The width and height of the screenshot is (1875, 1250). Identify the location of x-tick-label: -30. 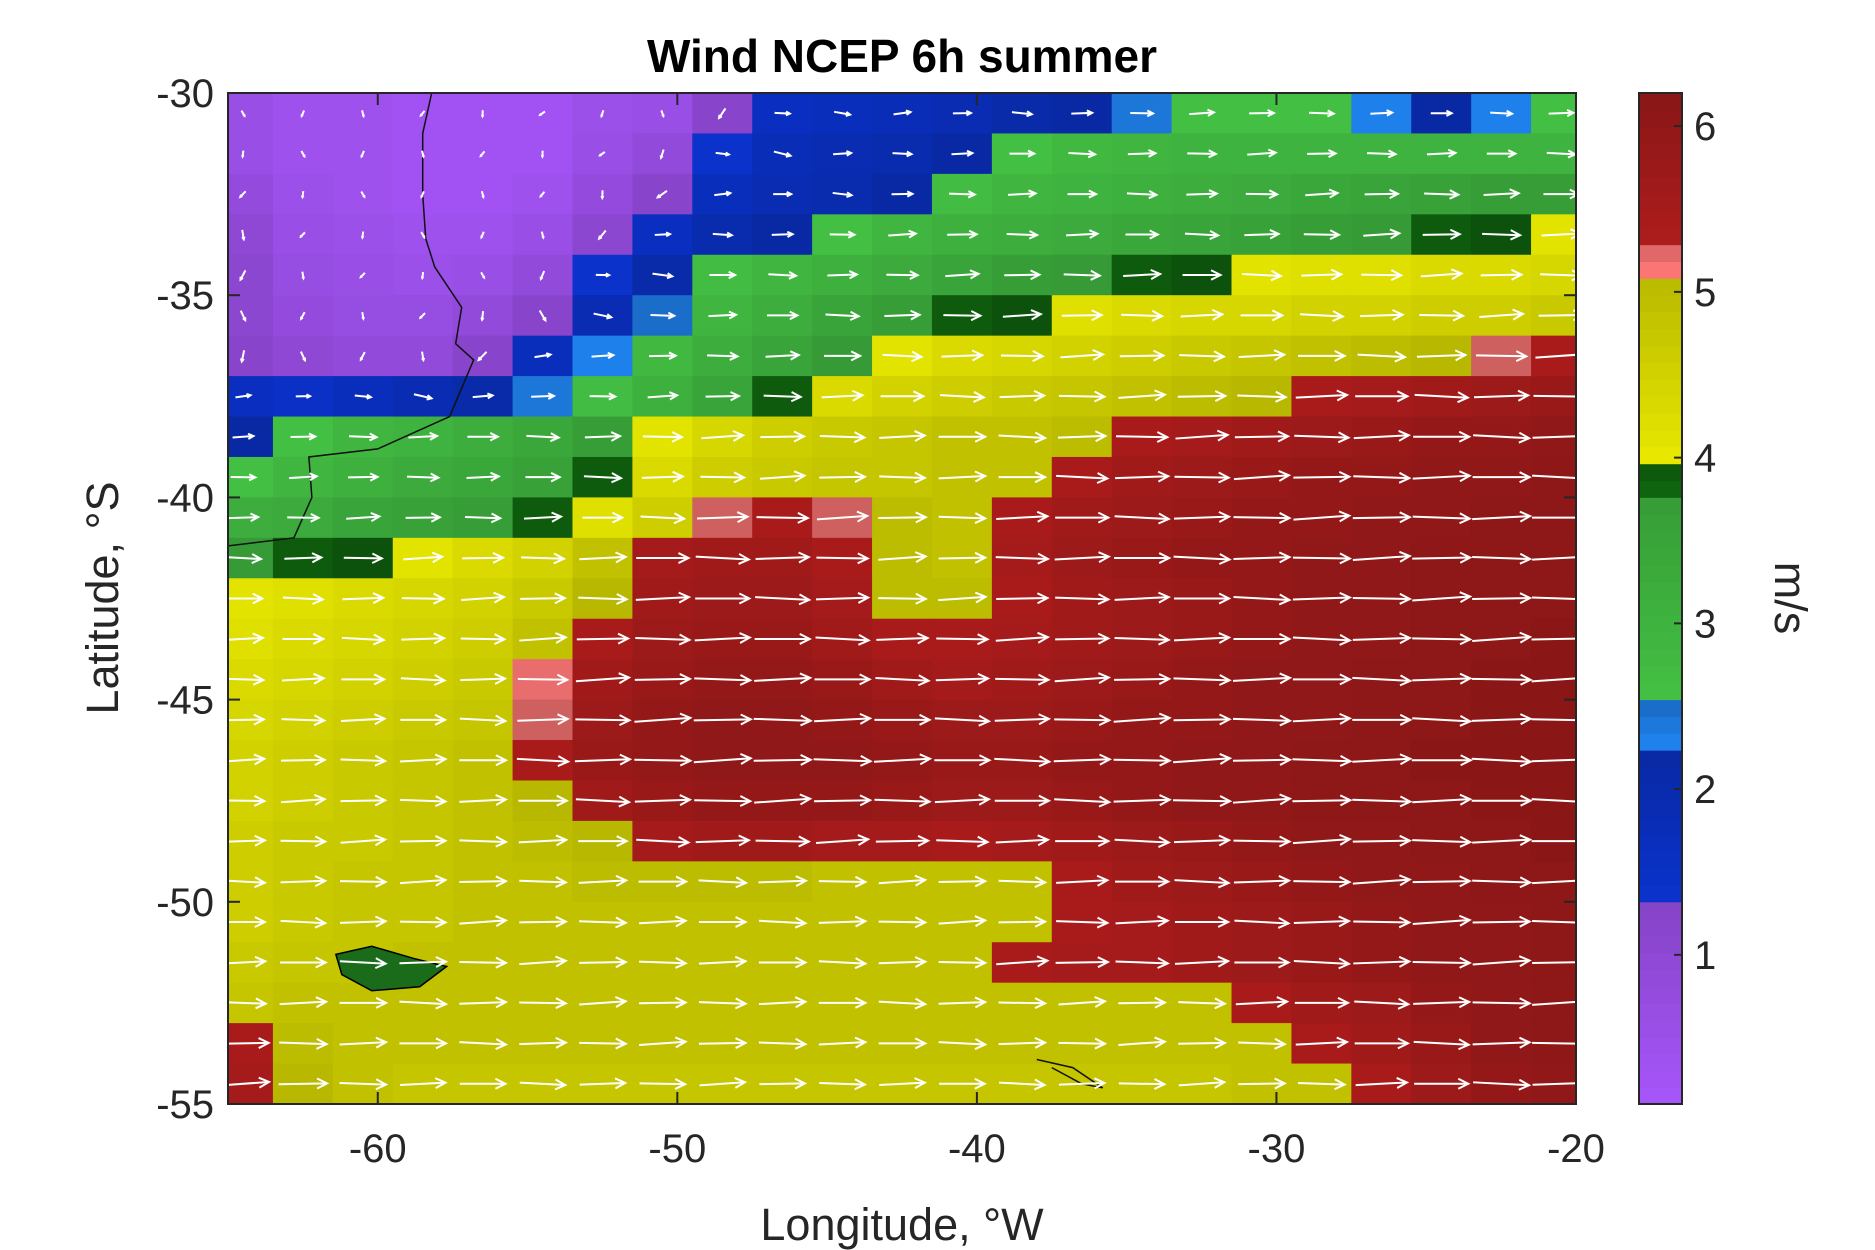
(1277, 1149).